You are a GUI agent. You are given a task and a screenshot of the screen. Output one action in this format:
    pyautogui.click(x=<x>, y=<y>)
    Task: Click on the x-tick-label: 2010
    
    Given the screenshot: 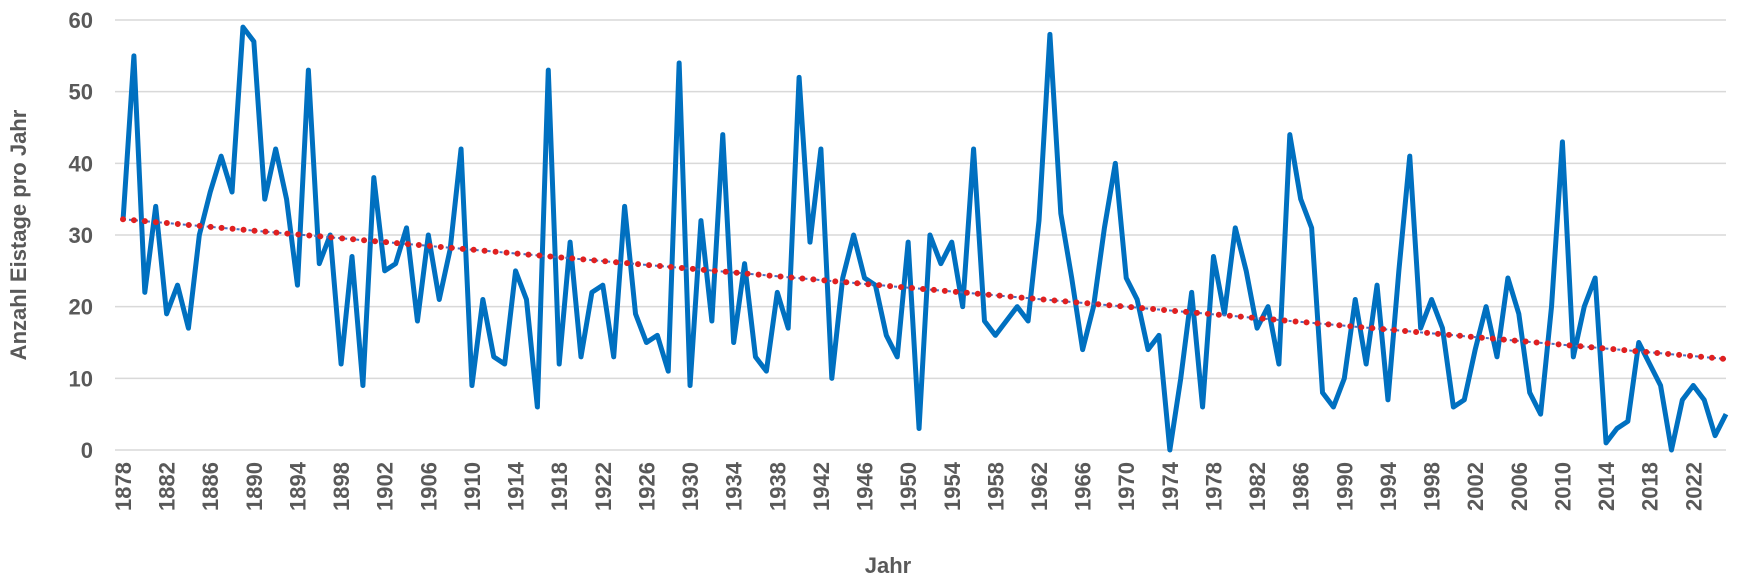 What is the action you would take?
    pyautogui.click(x=1562, y=486)
    